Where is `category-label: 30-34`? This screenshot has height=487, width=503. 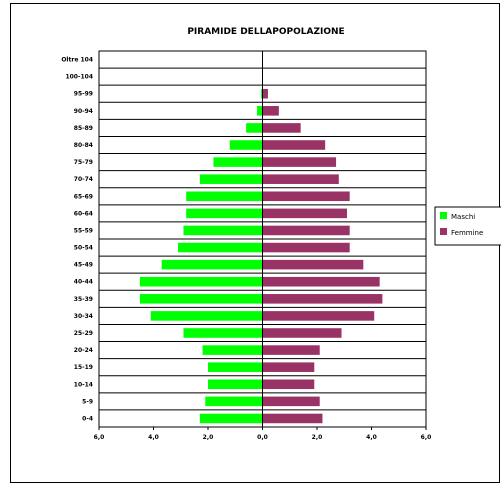
category-label: 30-34 is located at coordinates (83, 316).